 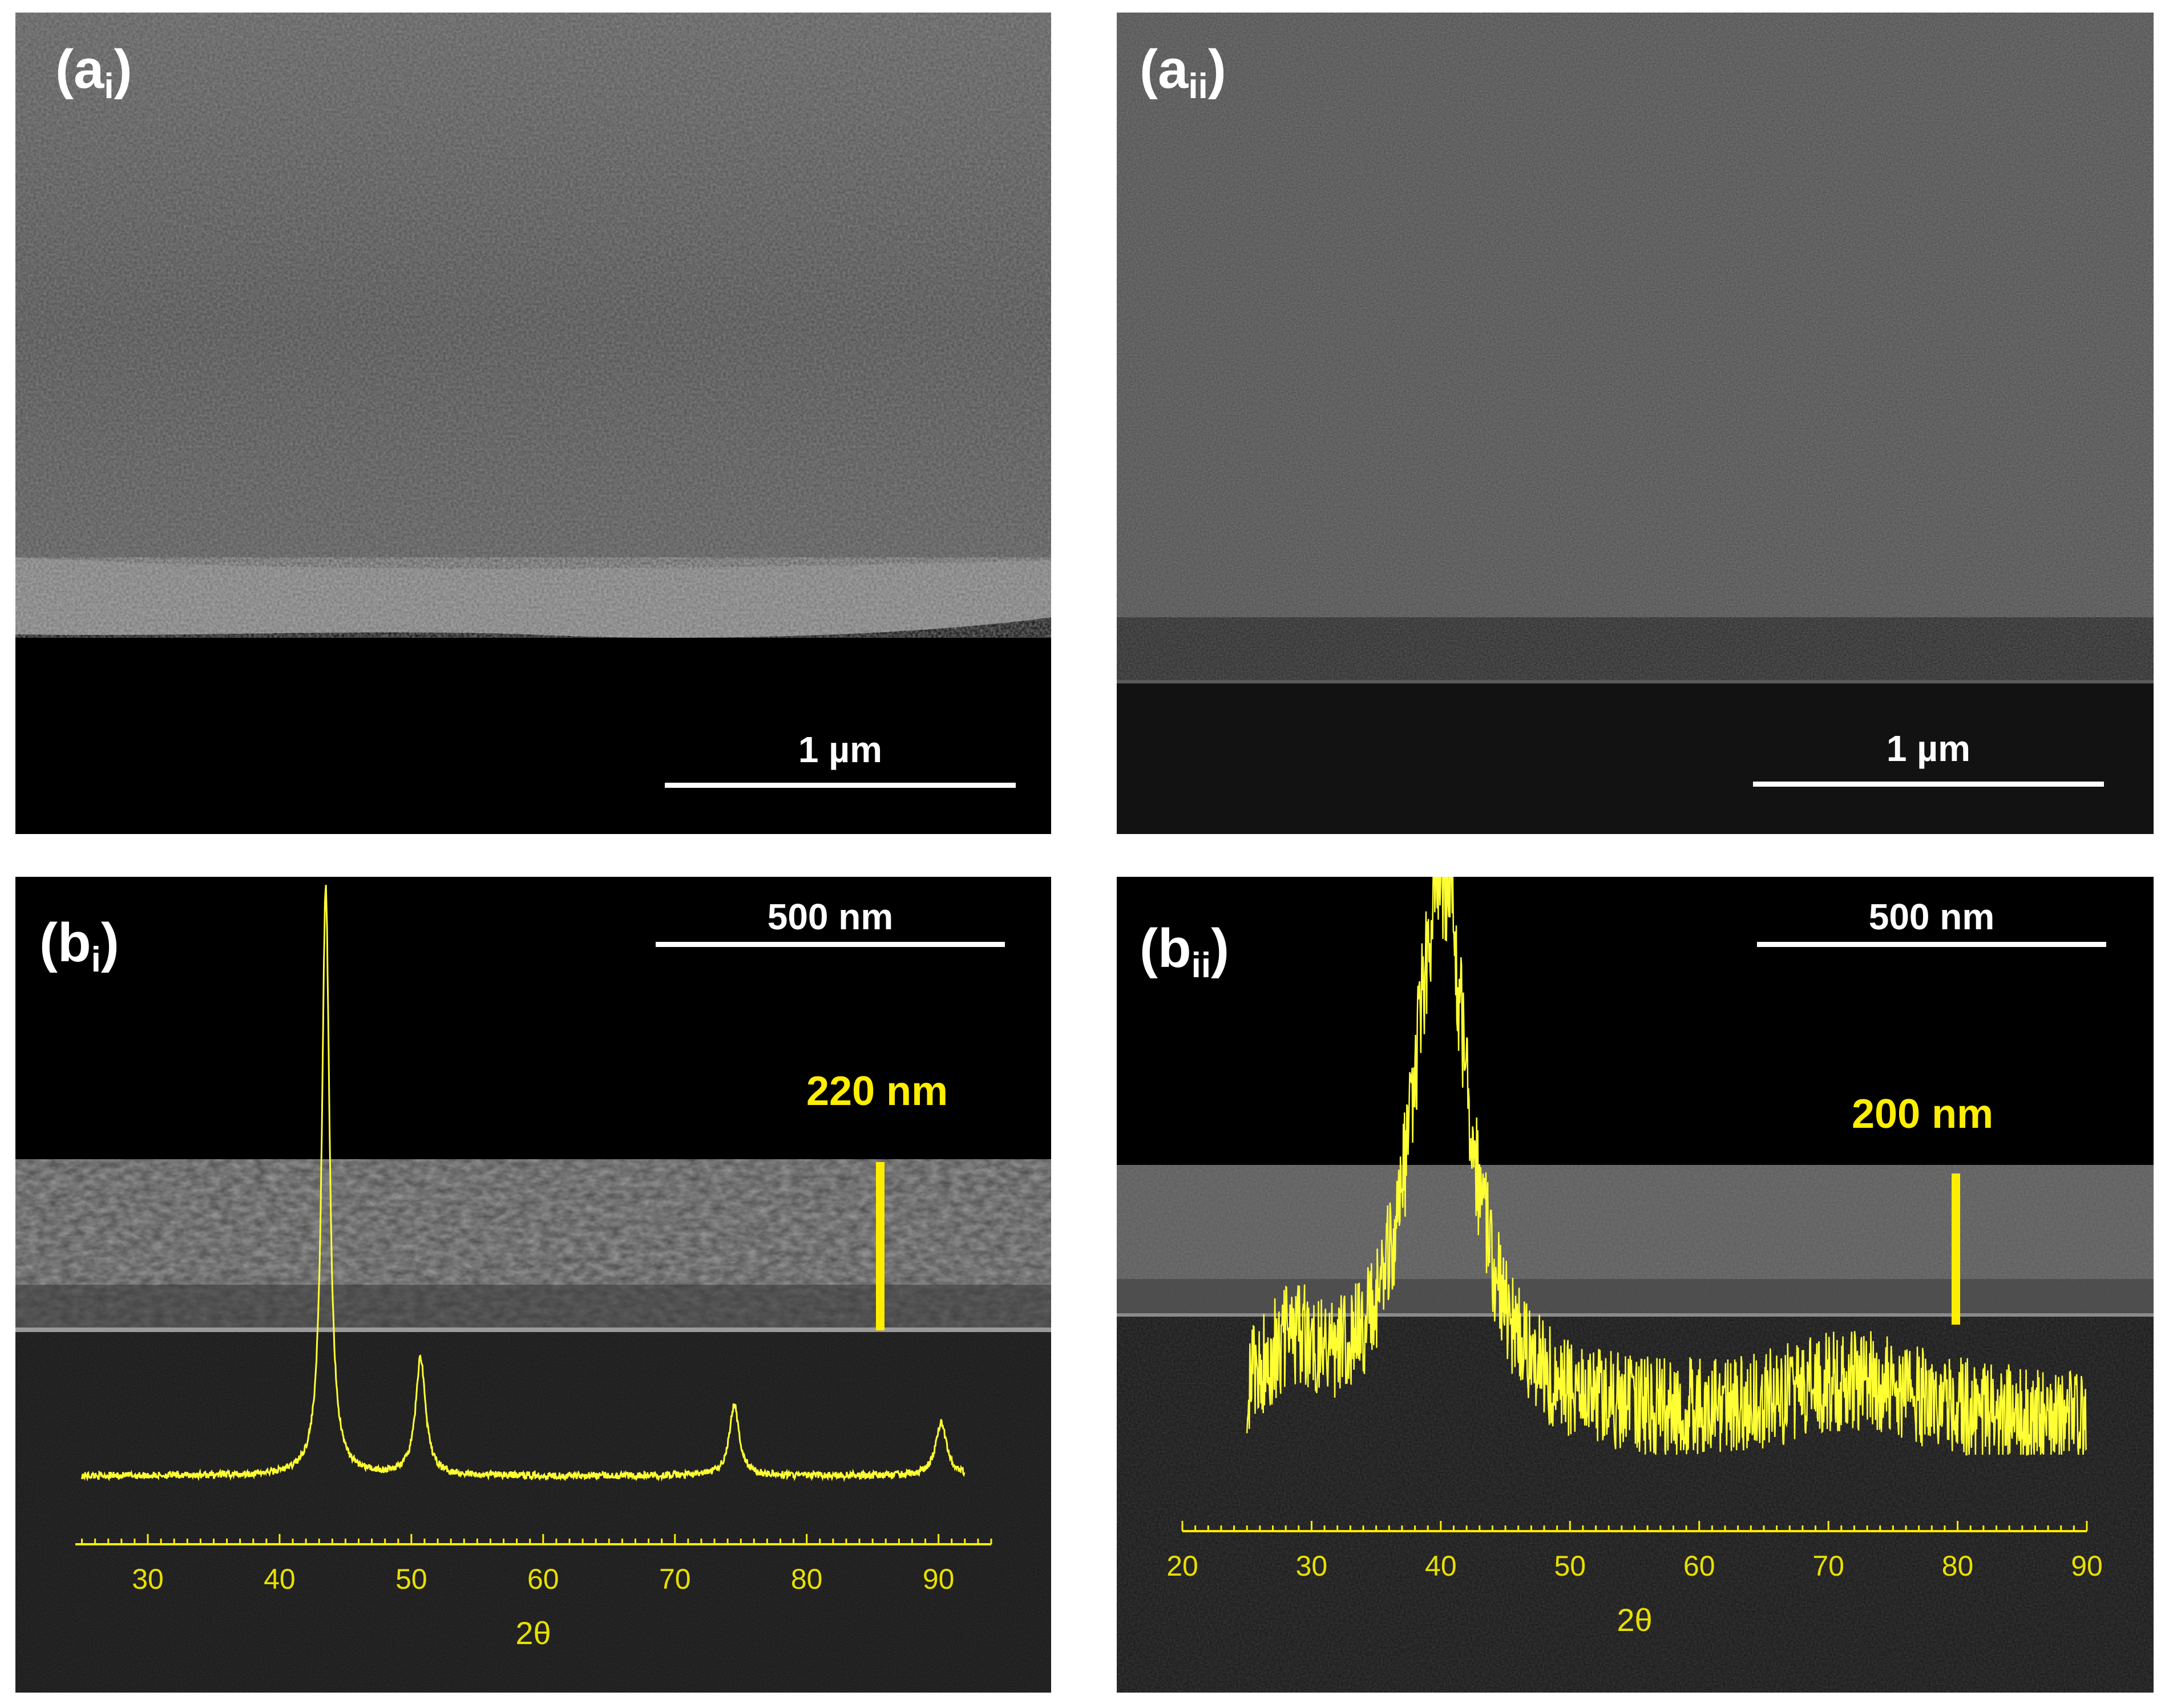 I want to click on panel-label: (bii), so click(x=1185, y=951).